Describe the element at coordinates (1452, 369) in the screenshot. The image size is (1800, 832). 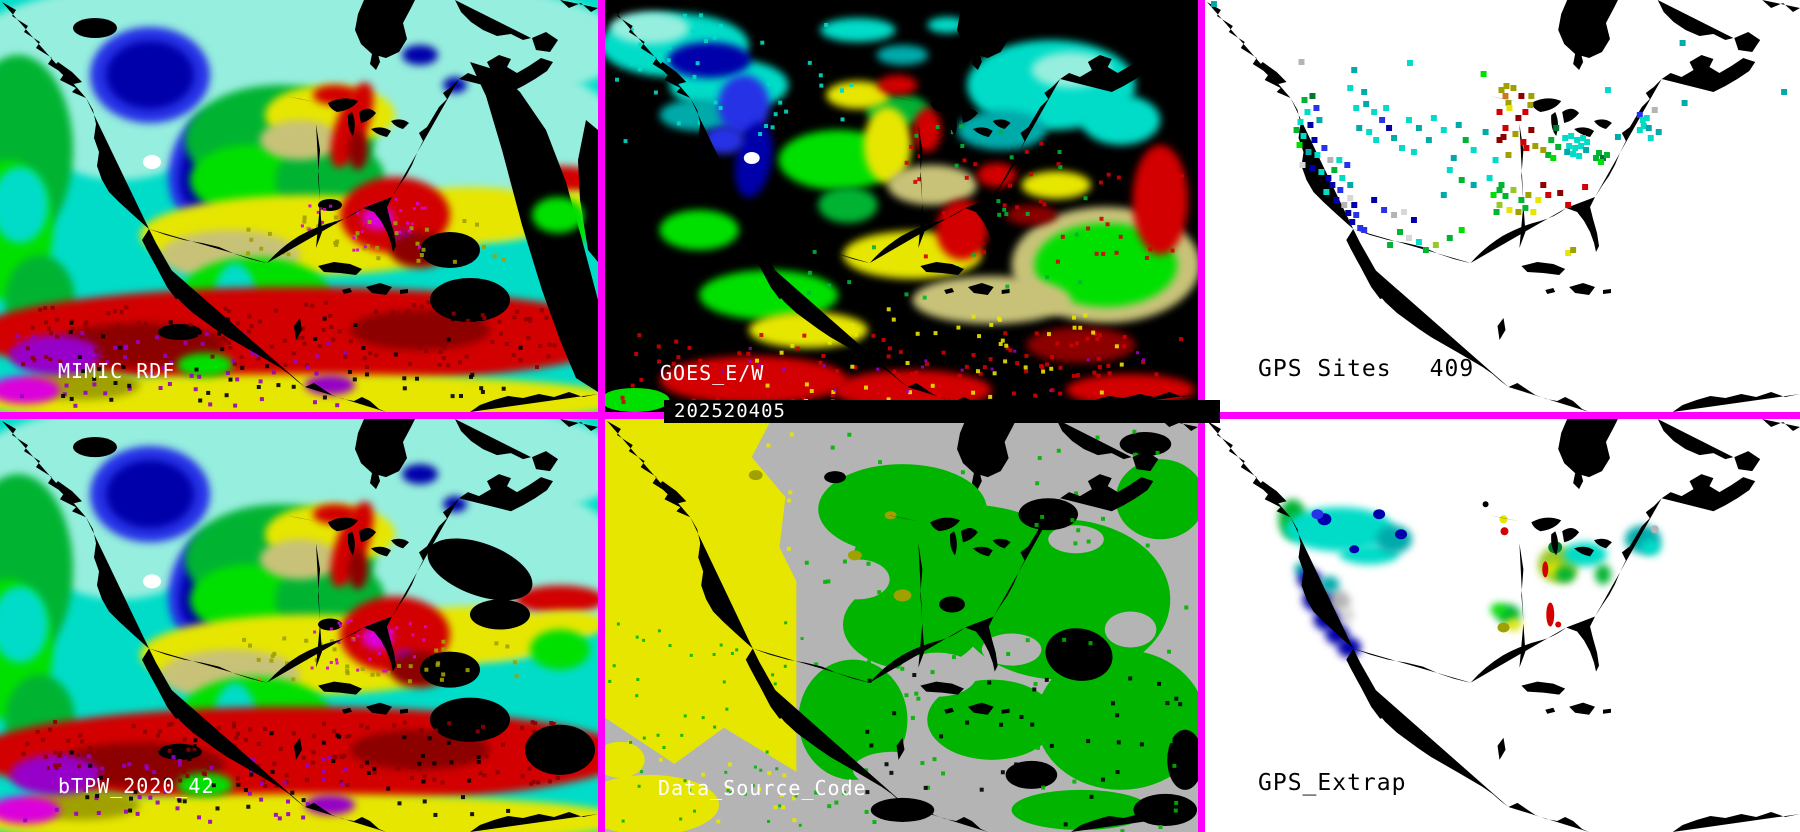
I see `gps-sites-count: 409` at that location.